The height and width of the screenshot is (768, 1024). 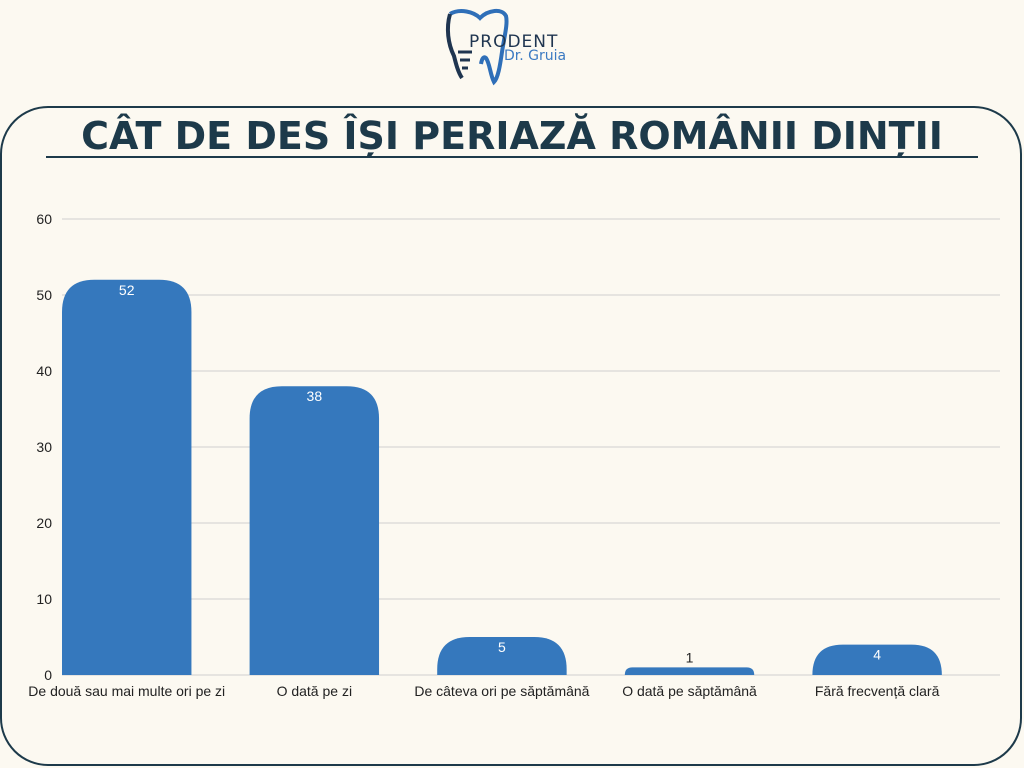 I want to click on x-category-label: Fără frecvență clară, so click(x=877, y=691).